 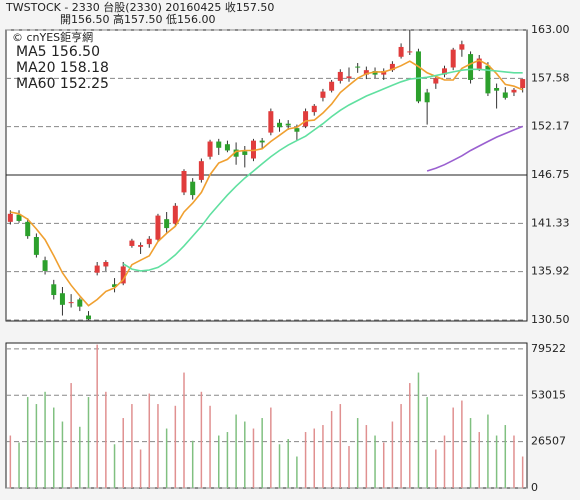 What do you see at coordinates (534, 487) in the screenshot?
I see `y-tick-label: 0` at bounding box center [534, 487].